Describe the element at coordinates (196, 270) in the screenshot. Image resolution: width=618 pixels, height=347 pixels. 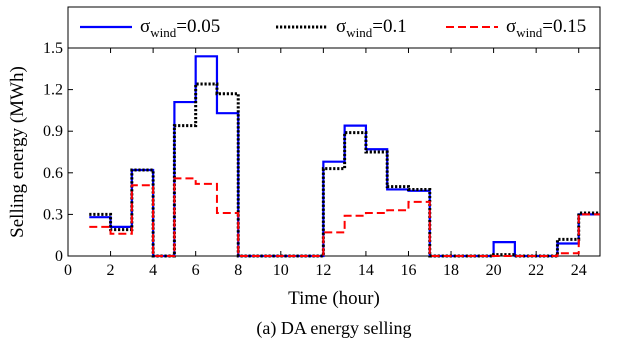
I see `x-tick-label: 6` at that location.